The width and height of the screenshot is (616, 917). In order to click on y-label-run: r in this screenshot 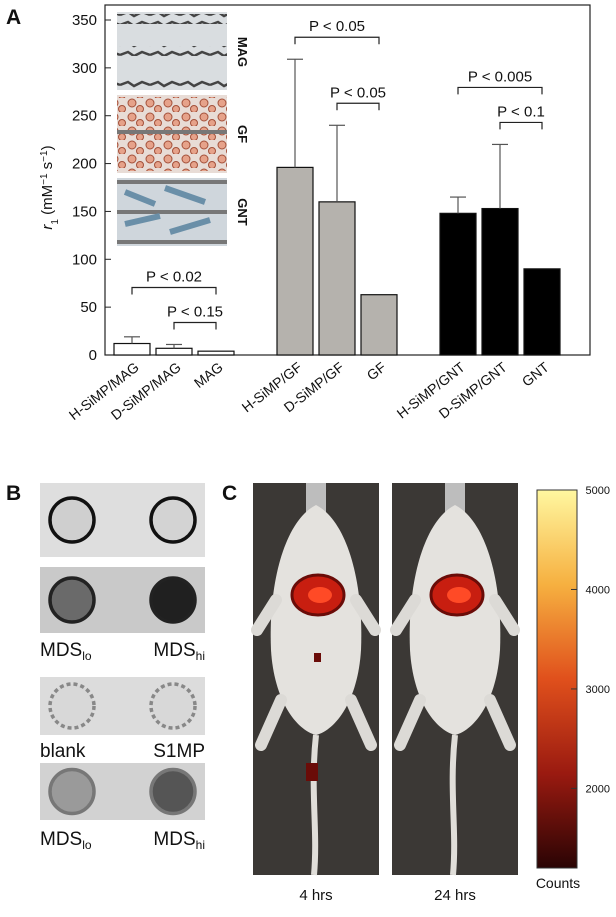, I will do `click(47, 227)`.